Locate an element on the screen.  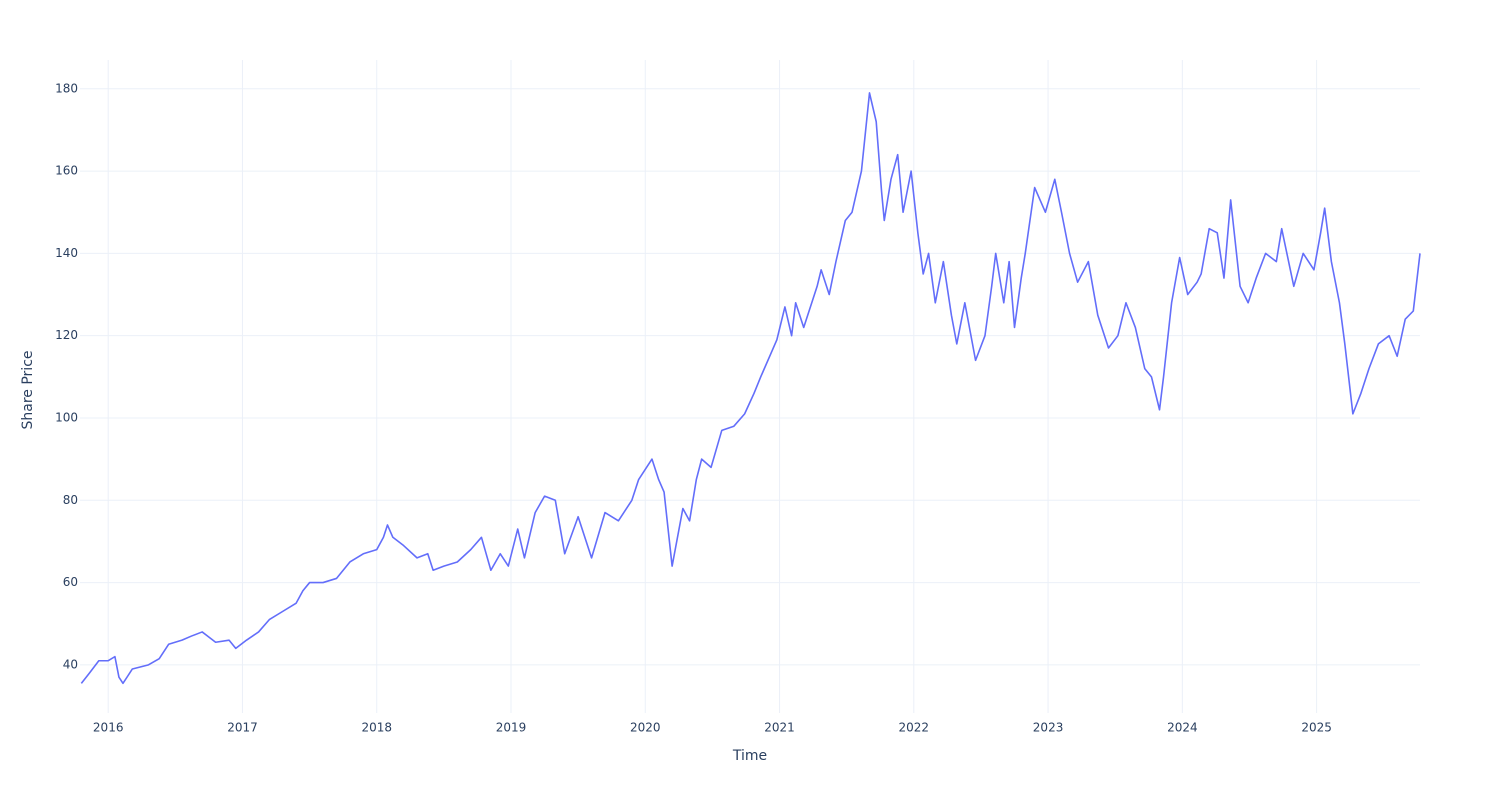
x-tick-label: 2022 is located at coordinates (914, 728).